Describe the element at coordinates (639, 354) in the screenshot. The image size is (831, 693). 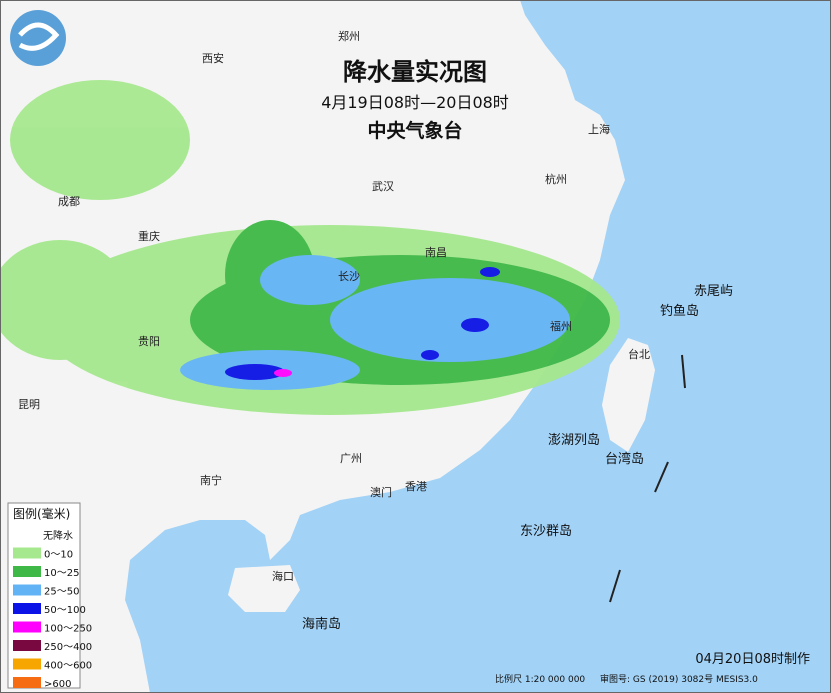
I see `place-label: 台北` at that location.